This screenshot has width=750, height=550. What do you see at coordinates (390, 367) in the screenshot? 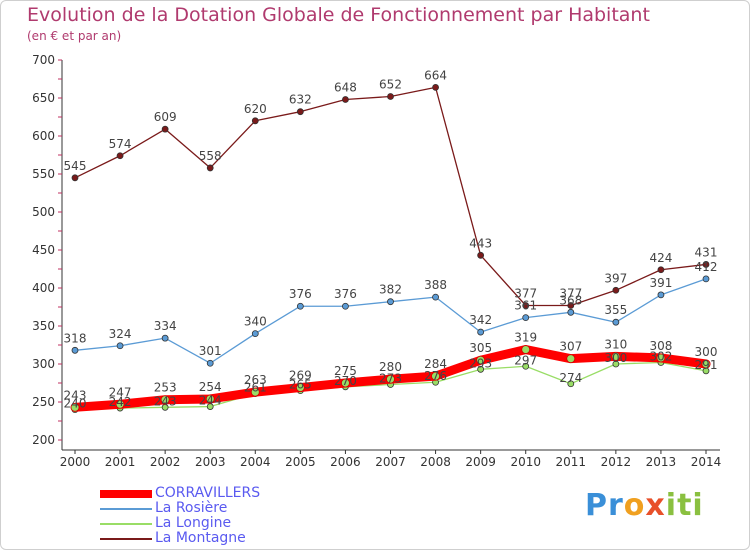
I see `data-label: 280` at bounding box center [390, 367].